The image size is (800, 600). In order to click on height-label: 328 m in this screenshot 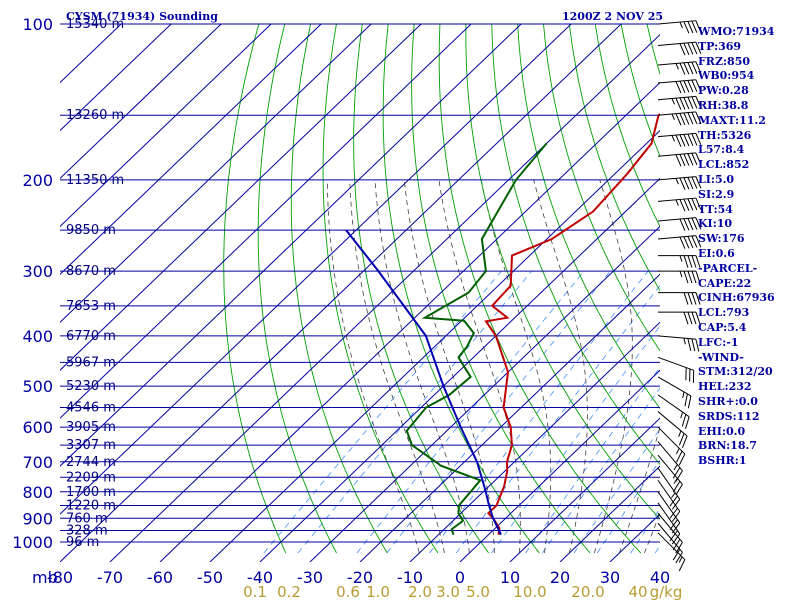, I will do `click(87, 530)`.